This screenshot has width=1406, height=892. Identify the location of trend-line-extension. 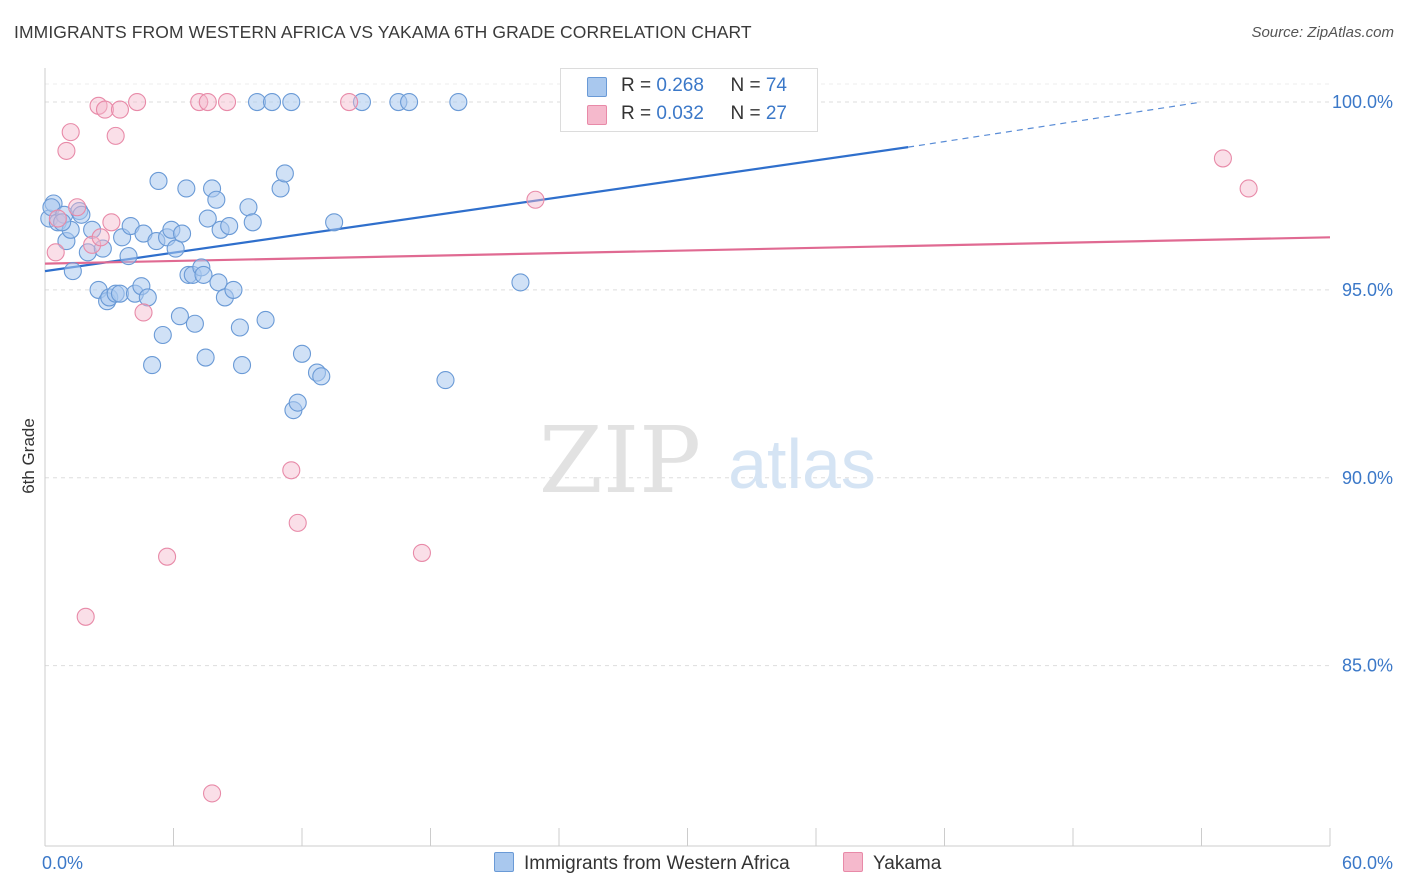
(1055, 124).